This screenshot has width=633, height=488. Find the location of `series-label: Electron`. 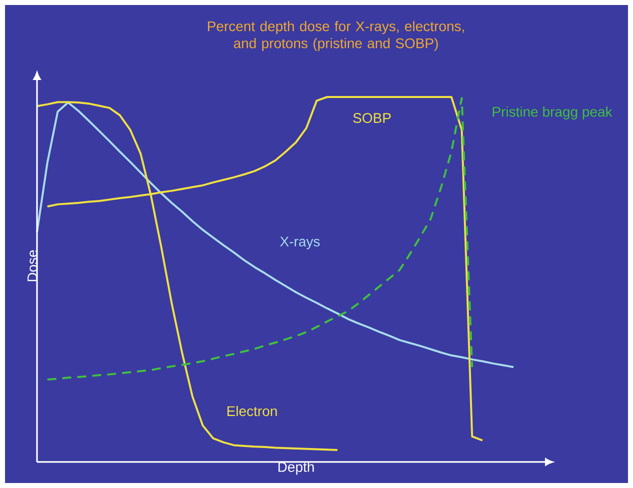

series-label: Electron is located at coordinates (252, 411).